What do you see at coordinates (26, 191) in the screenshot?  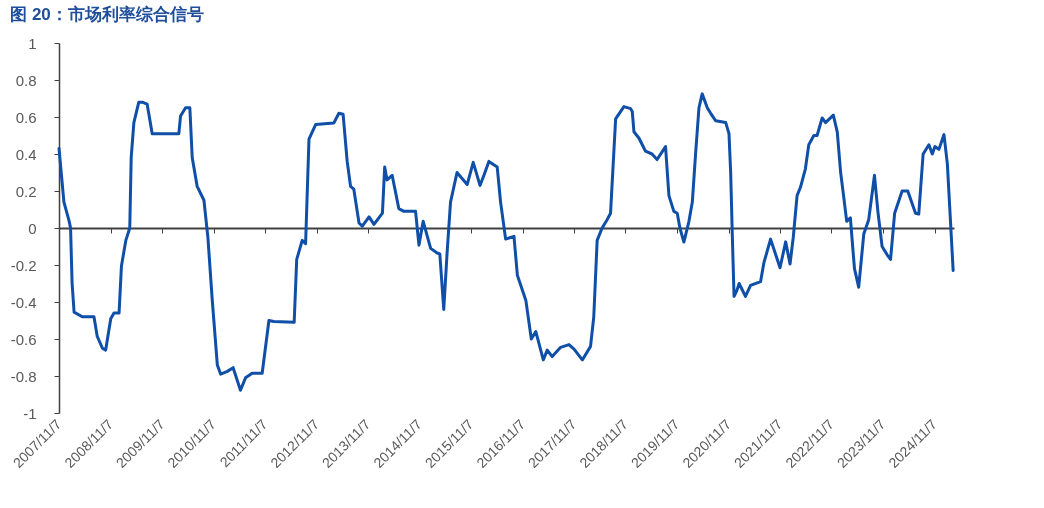 I see `y-tick-label: 0.2` at bounding box center [26, 191].